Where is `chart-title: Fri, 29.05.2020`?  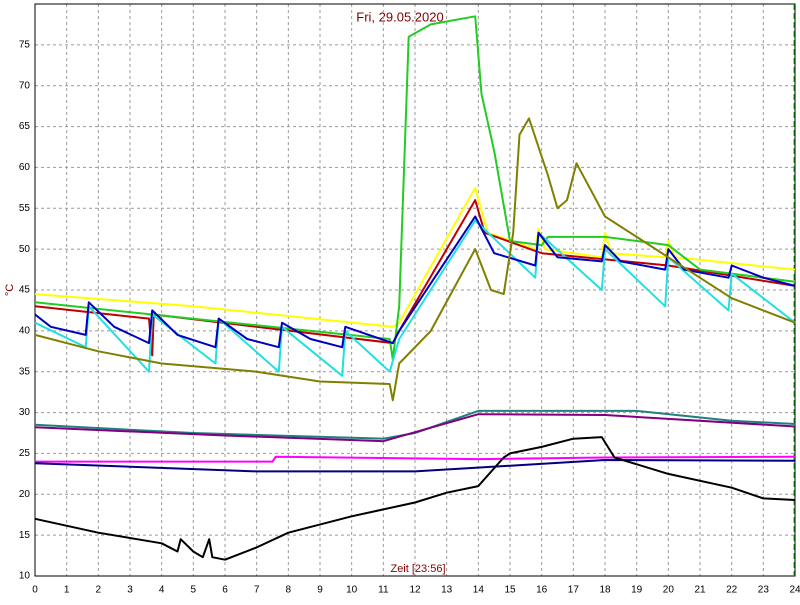 chart-title: Fri, 29.05.2020 is located at coordinates (399, 16).